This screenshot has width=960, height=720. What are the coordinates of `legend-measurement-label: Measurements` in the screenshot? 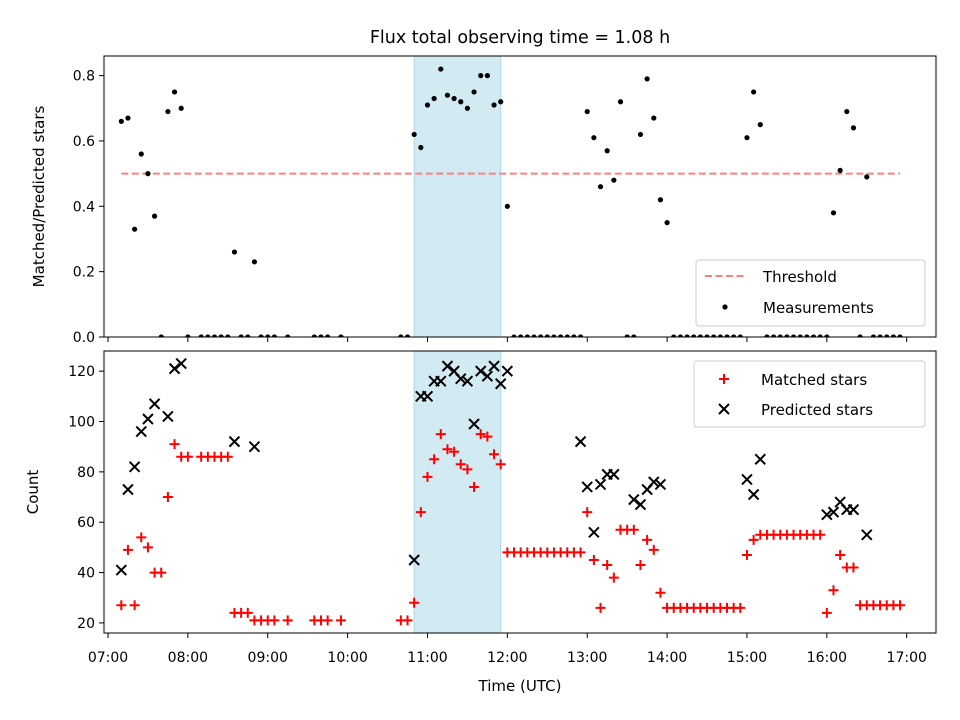 It's located at (818, 308).